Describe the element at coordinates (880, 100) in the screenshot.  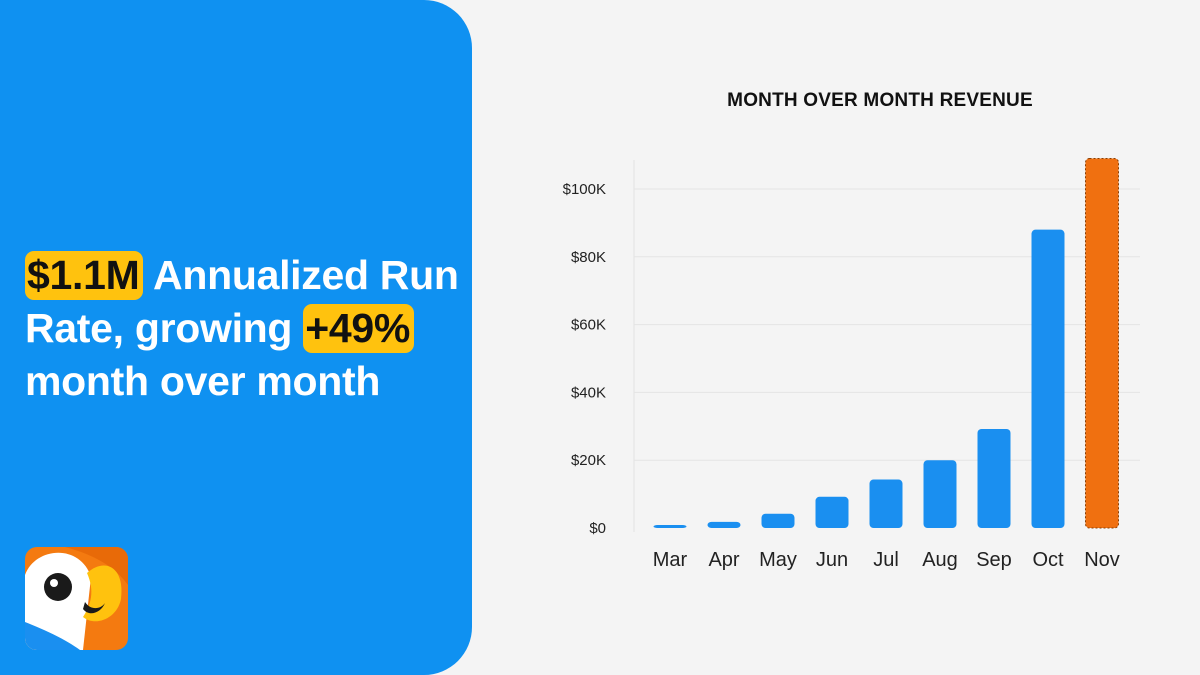
I see `chart-title: MONTH OVER MONTH REVENUE` at that location.